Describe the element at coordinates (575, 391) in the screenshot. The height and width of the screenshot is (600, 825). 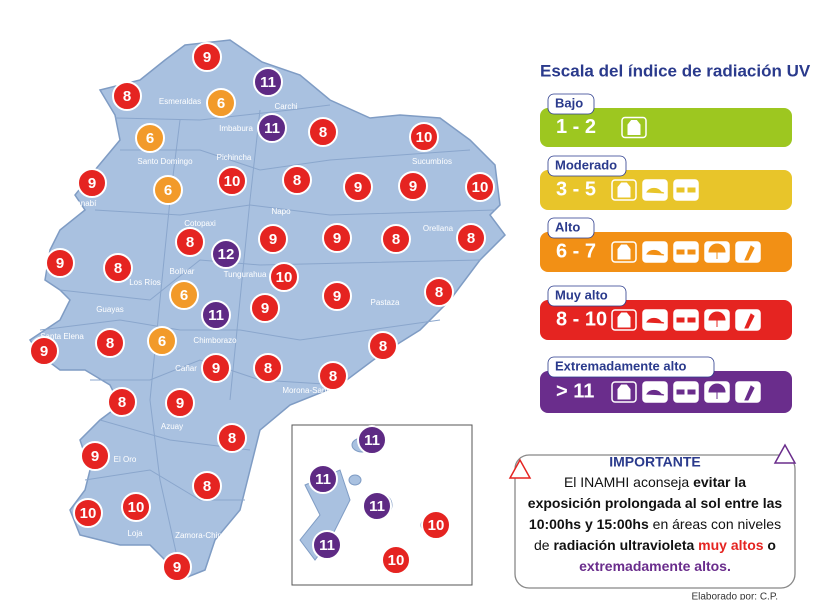
I see `level-range: > 11` at that location.